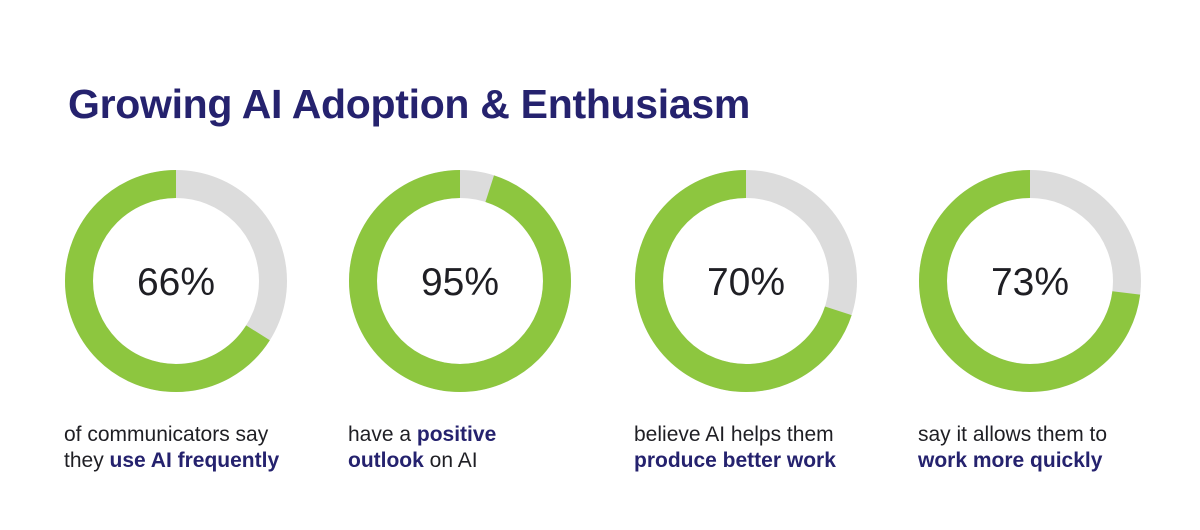 Image resolution: width=1200 pixels, height=530 pixels. Describe the element at coordinates (166, 434) in the screenshot. I see `caption-text: of communicators say` at that location.